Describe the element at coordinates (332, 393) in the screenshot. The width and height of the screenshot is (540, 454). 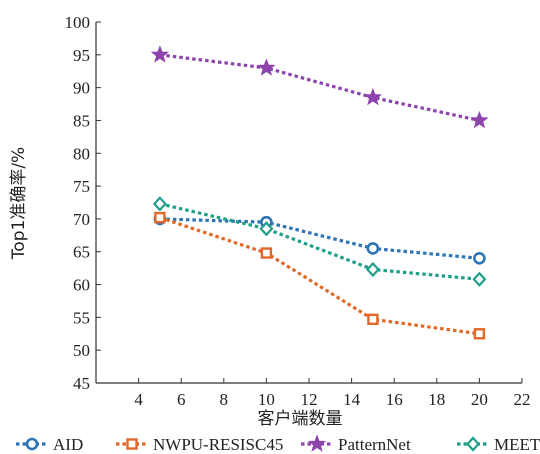
I see `x-axis-ticks: 4 6 8 10 12 14 16 18 20 22` at that location.